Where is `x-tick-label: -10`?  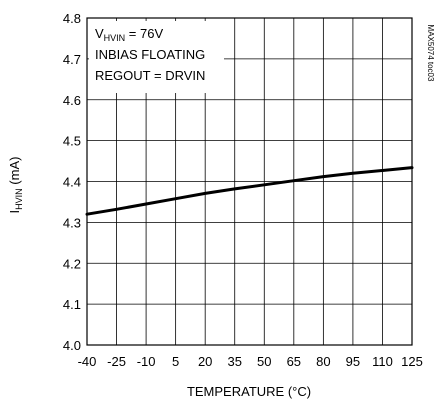 x-tick-label: -10 is located at coordinates (146, 361).